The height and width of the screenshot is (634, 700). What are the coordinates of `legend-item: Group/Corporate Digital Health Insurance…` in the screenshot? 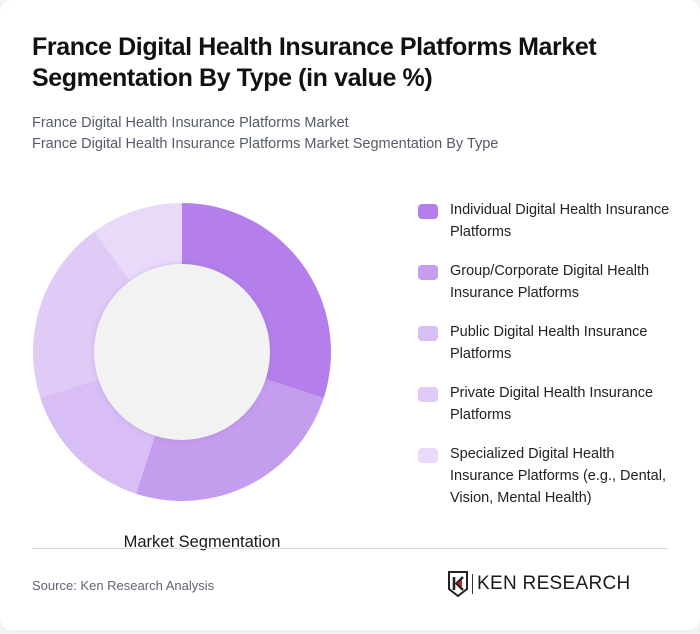 It's located at (548, 290).